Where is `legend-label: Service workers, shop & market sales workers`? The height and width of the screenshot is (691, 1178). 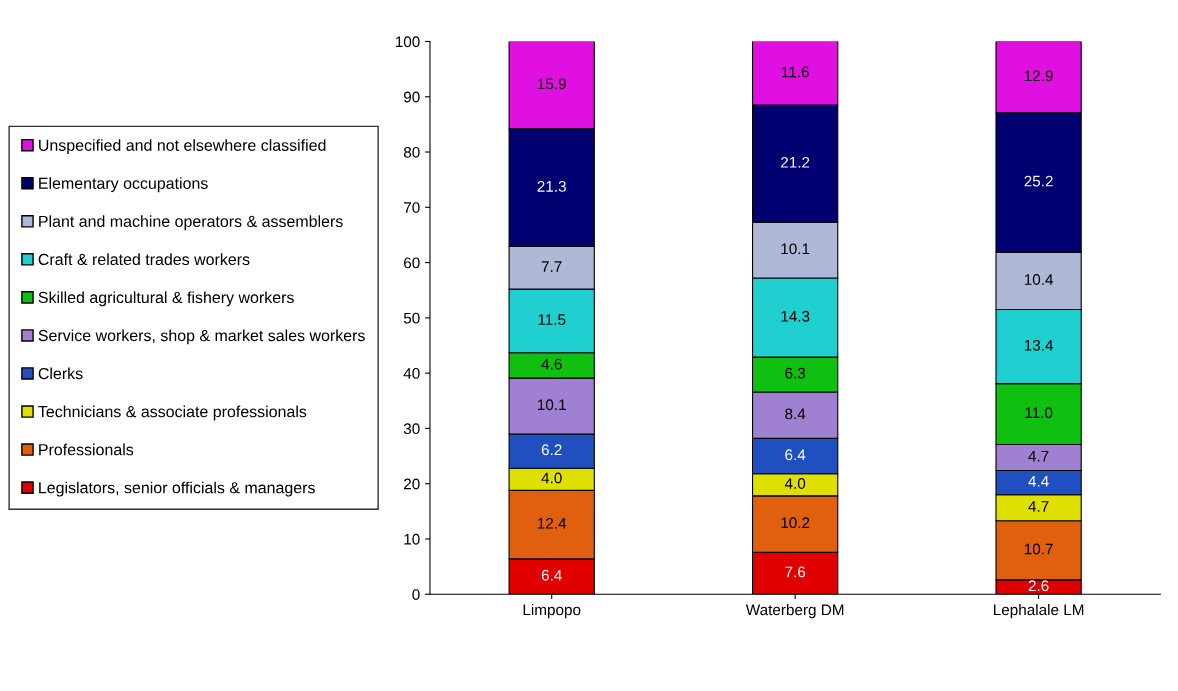 legend-label: Service workers, shop & market sales workers is located at coordinates (201, 337).